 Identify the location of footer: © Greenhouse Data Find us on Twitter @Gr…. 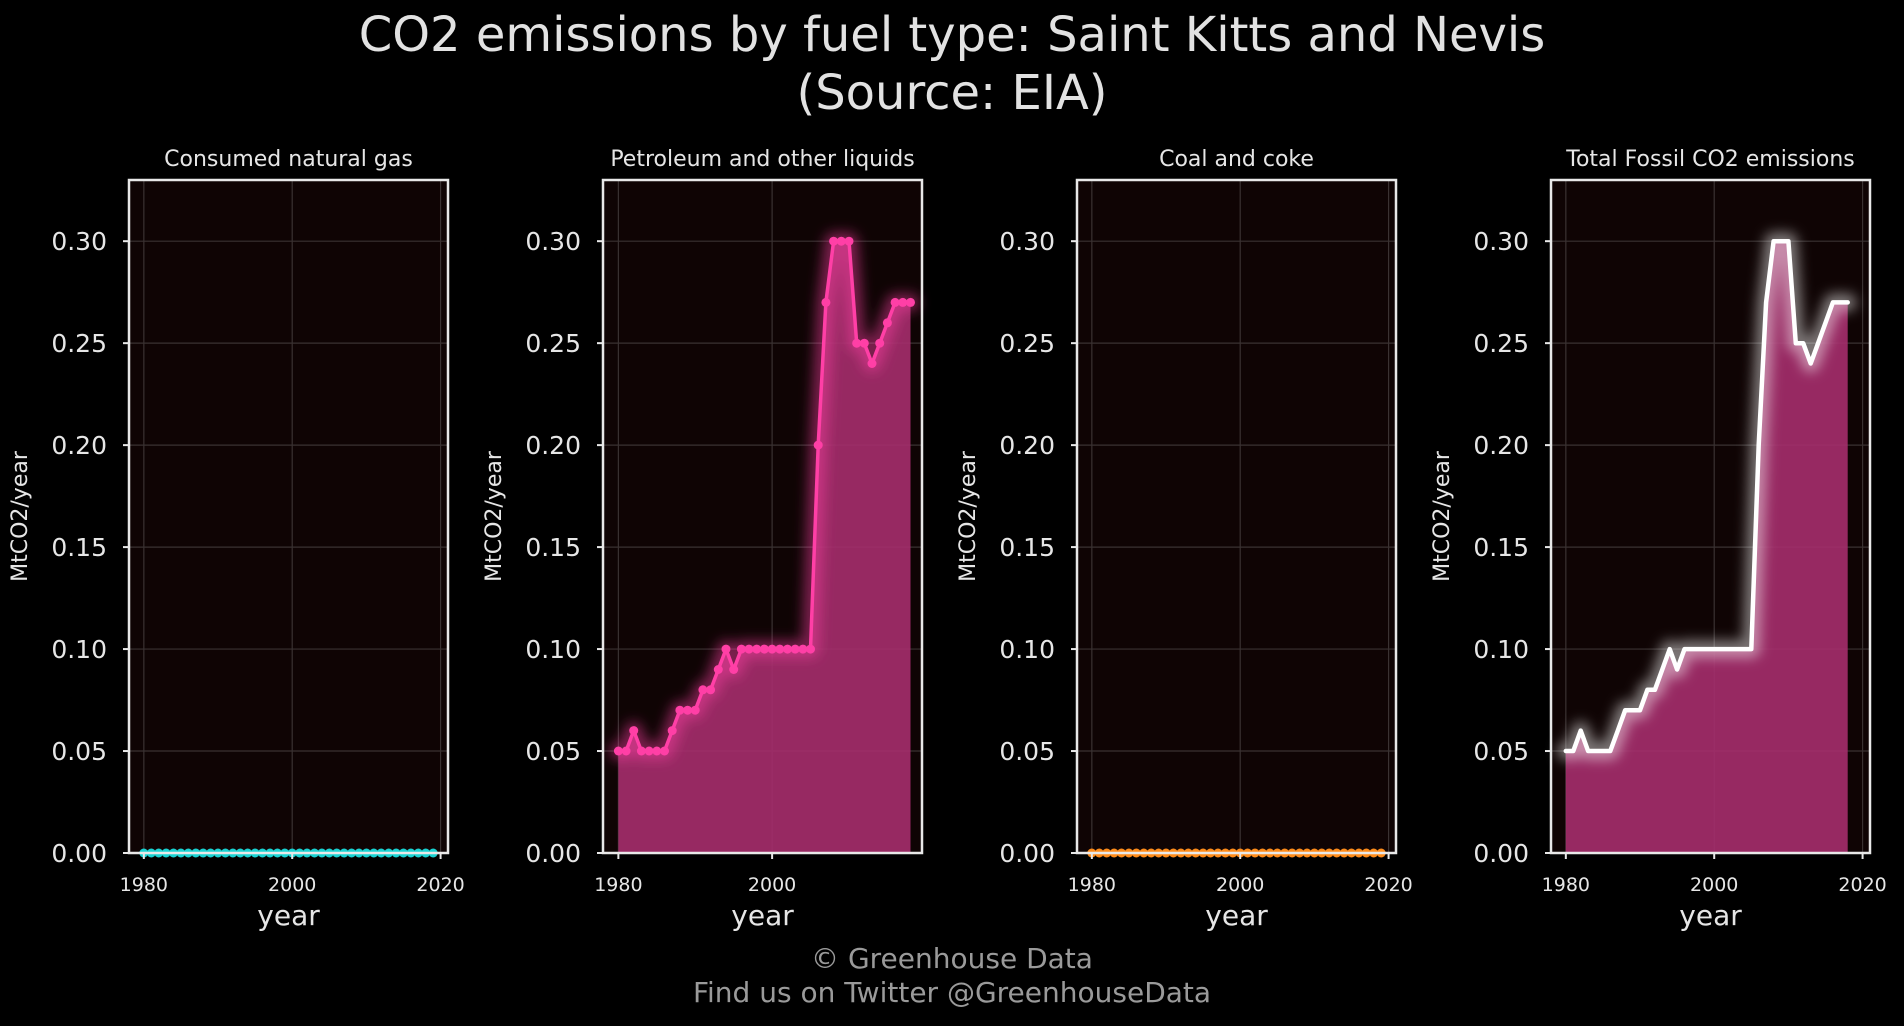
(952, 976).